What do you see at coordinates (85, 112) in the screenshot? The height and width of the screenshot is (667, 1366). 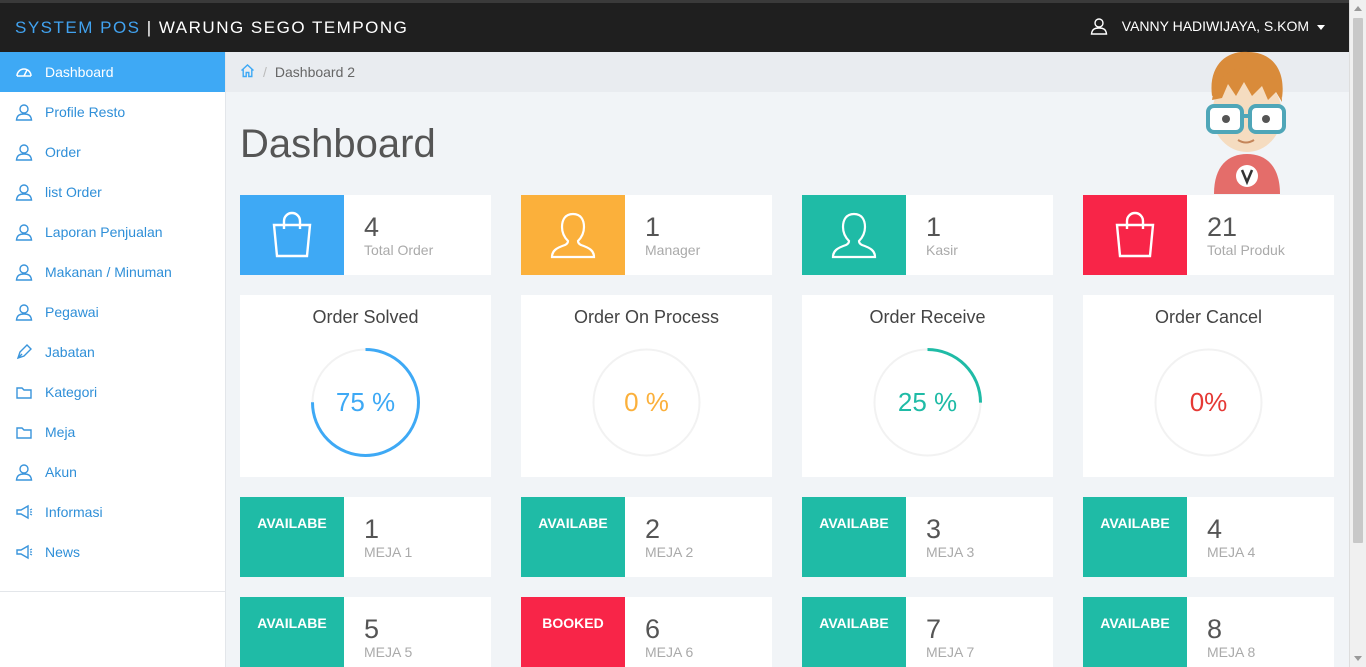 I see `sidebar-item-label: Profile Resto` at bounding box center [85, 112].